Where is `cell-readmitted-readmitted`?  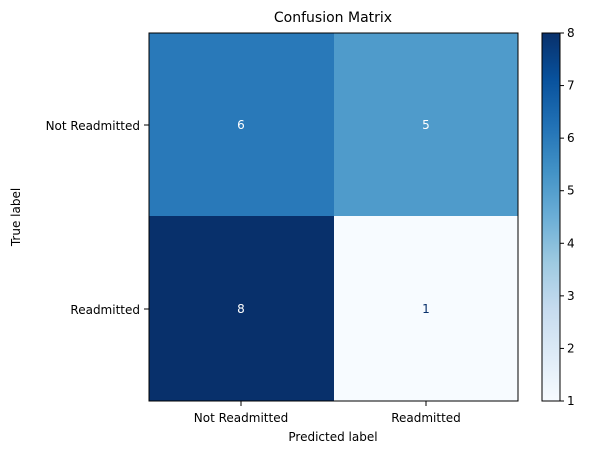
cell-readmitted-readmitted is located at coordinates (426, 308).